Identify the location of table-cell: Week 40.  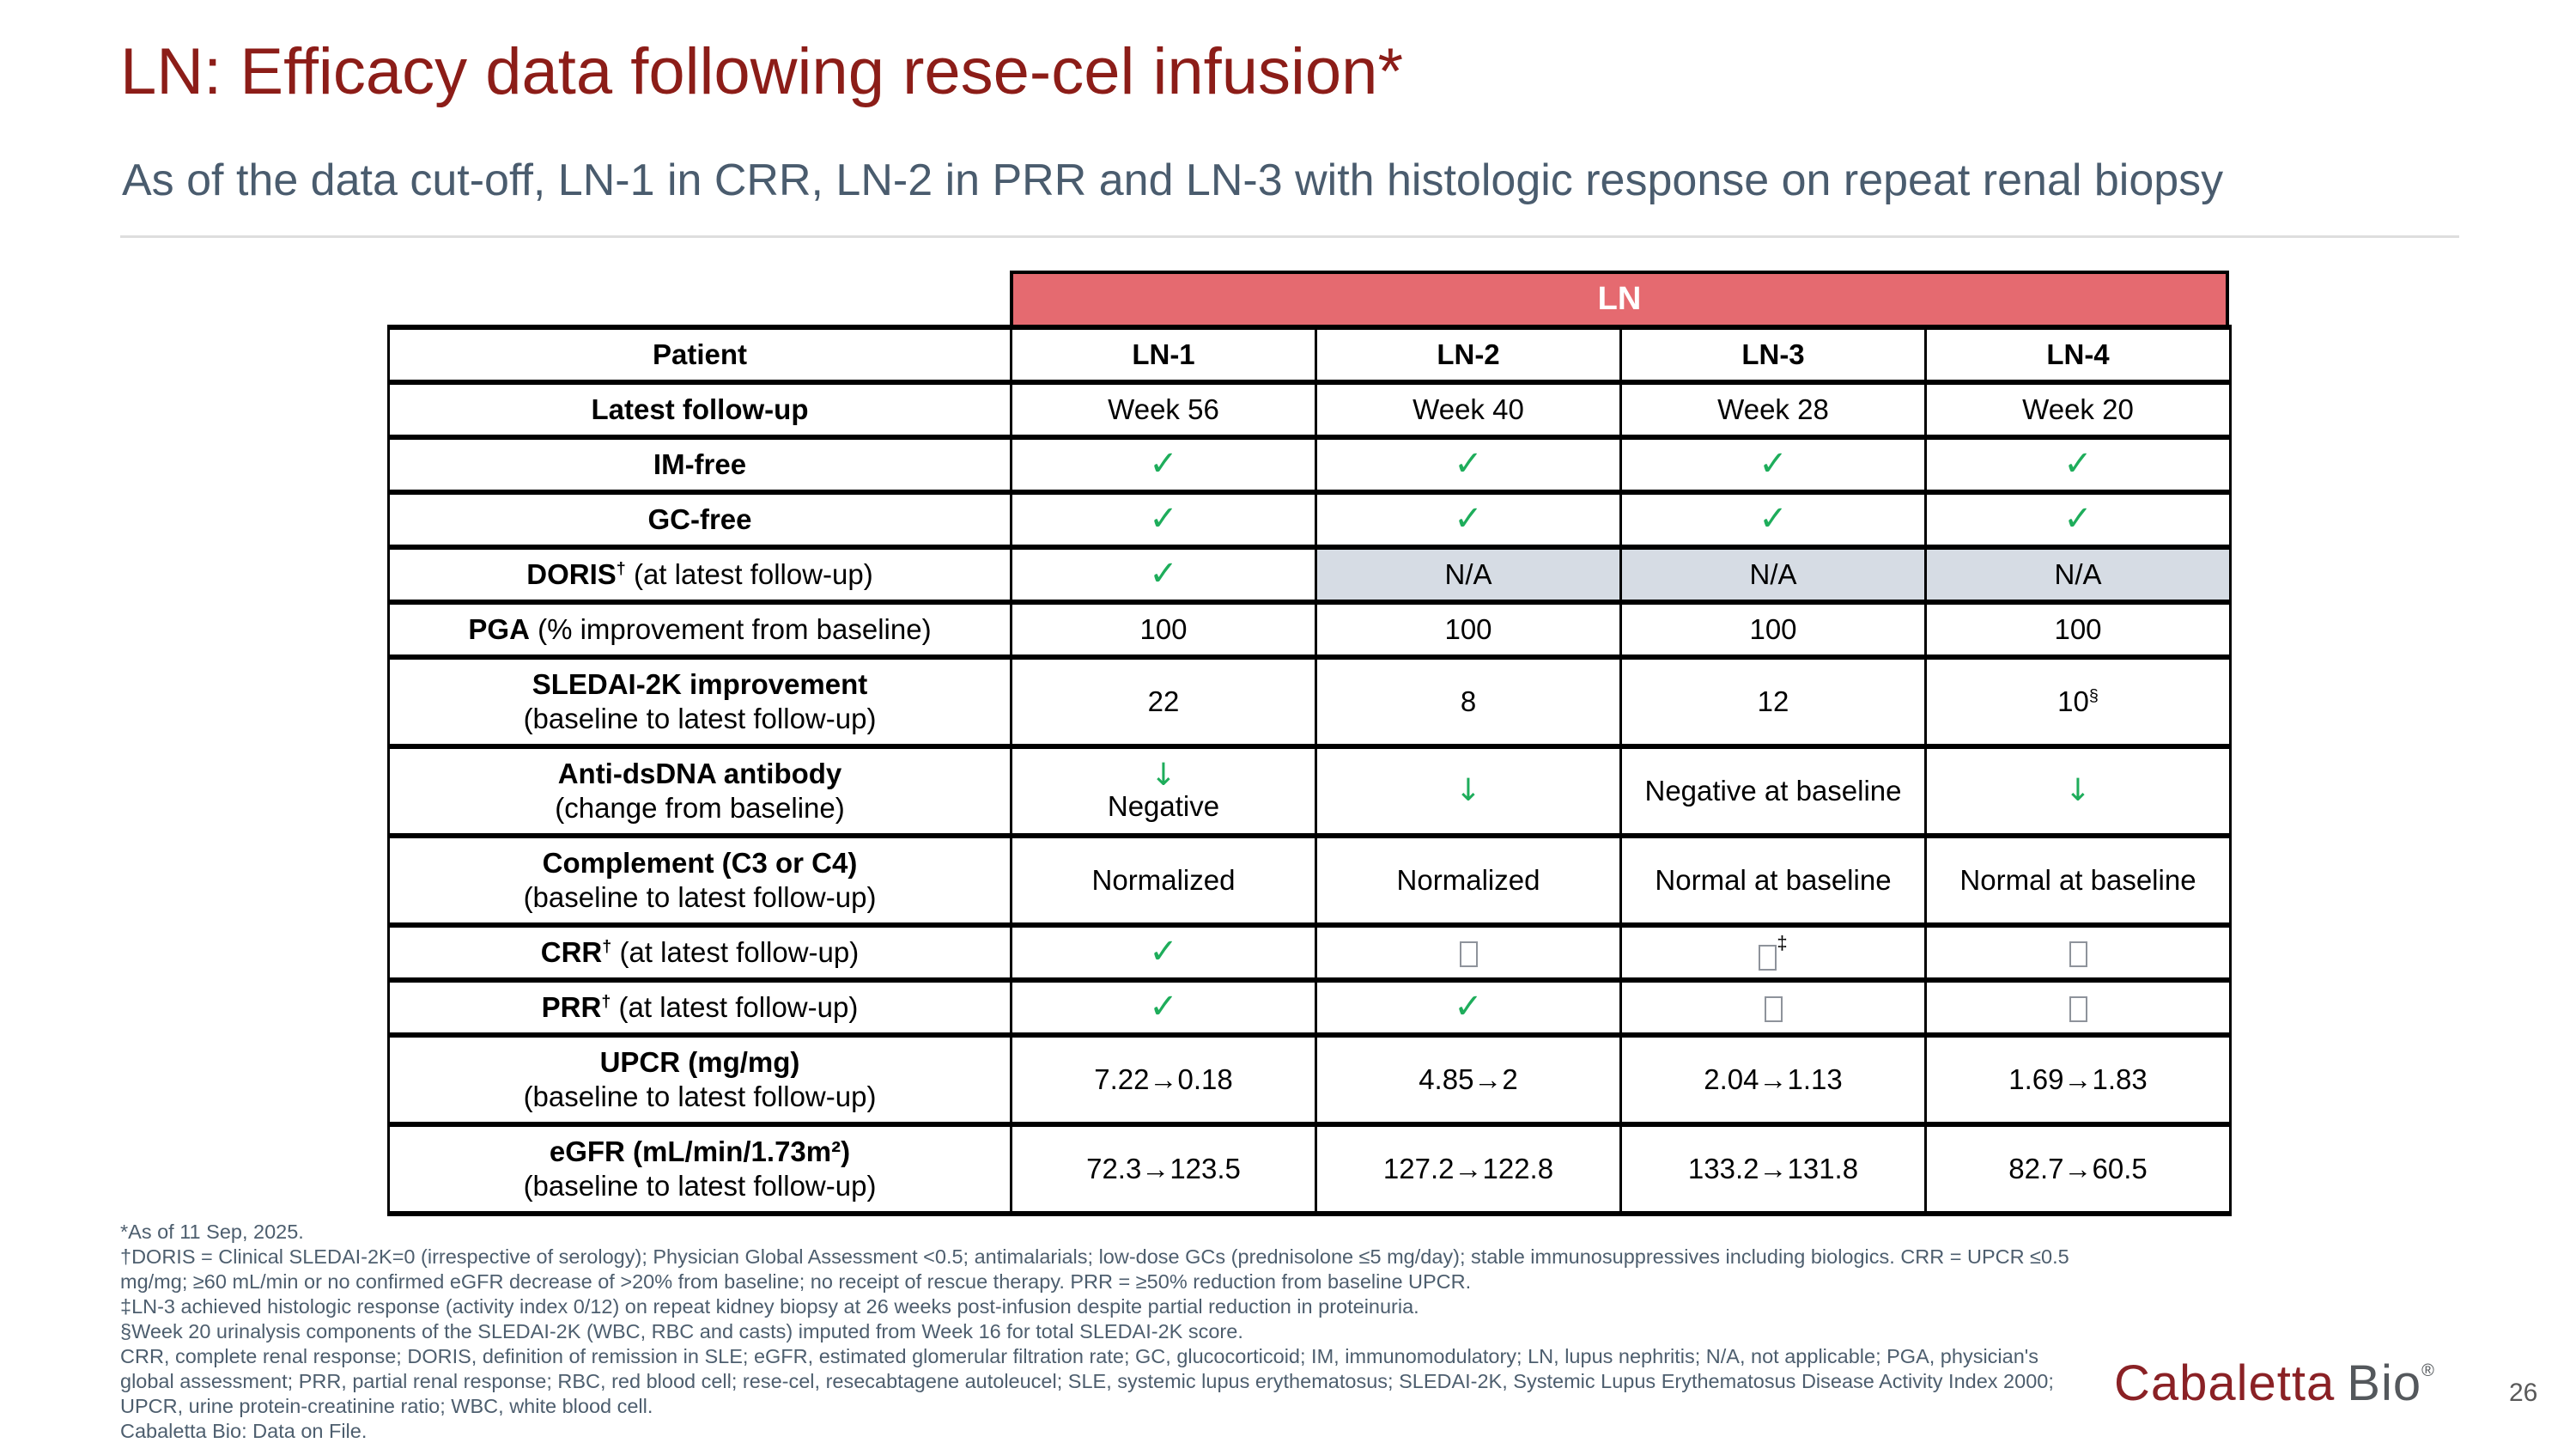
(1469, 410).